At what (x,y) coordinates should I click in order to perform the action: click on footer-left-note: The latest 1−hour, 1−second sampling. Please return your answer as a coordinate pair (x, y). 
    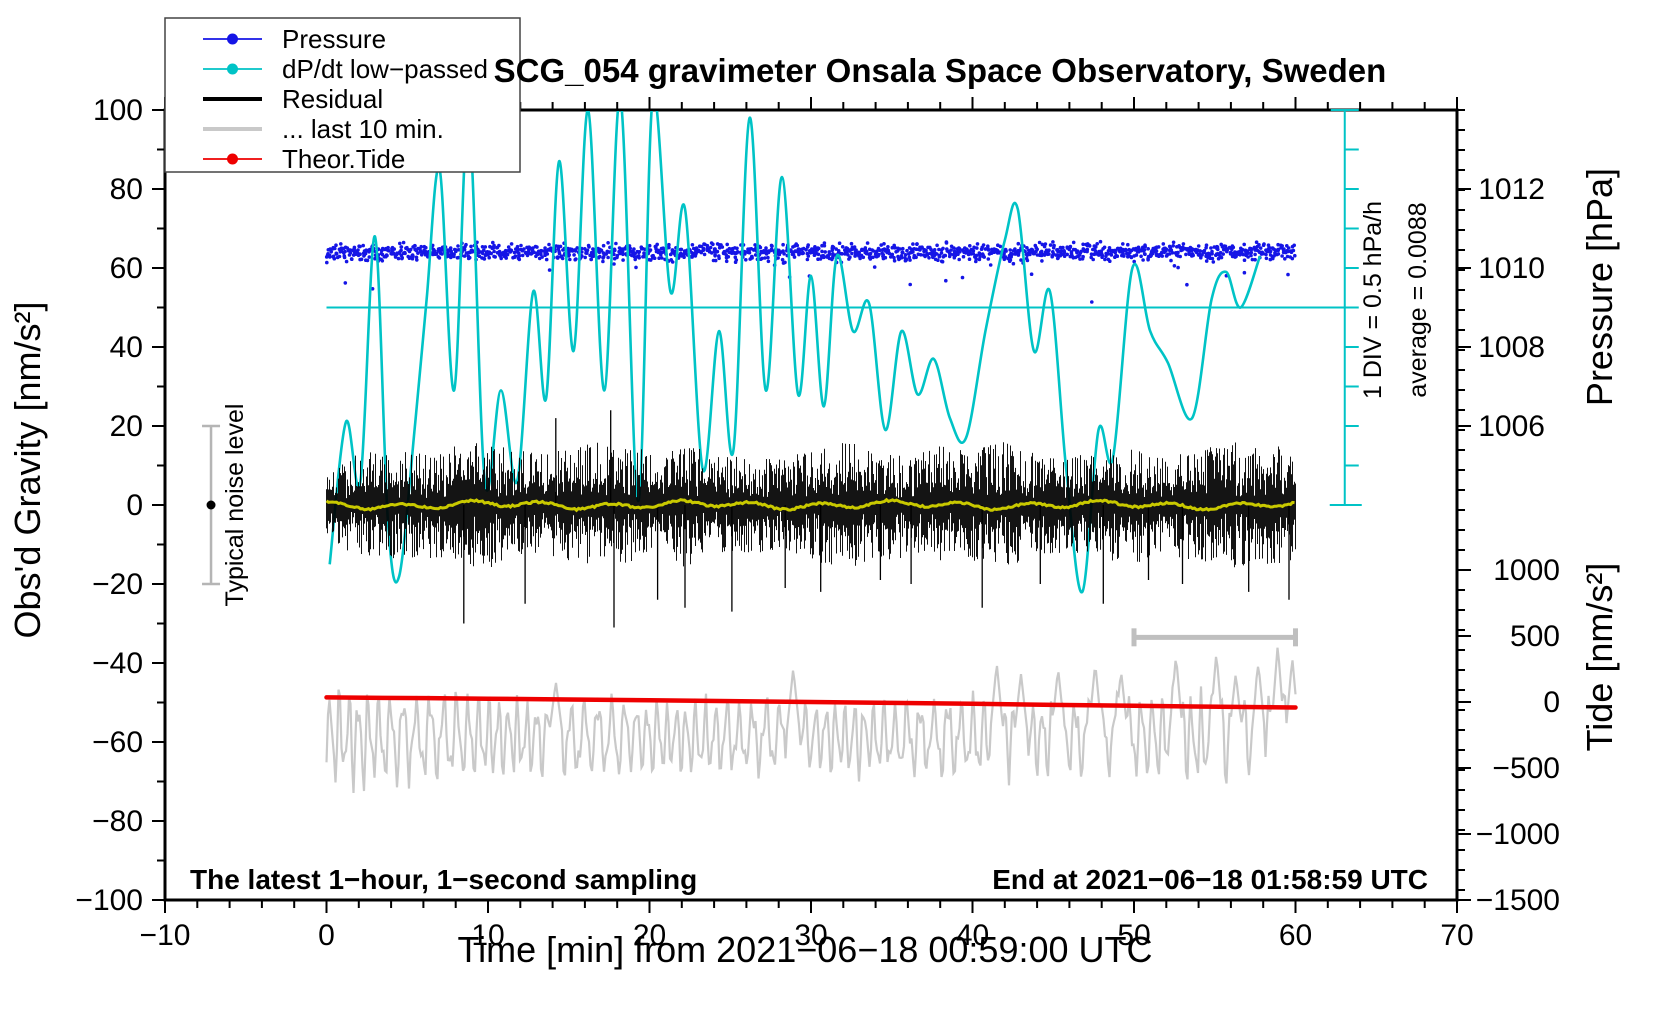
    Looking at the image, I should click on (443, 879).